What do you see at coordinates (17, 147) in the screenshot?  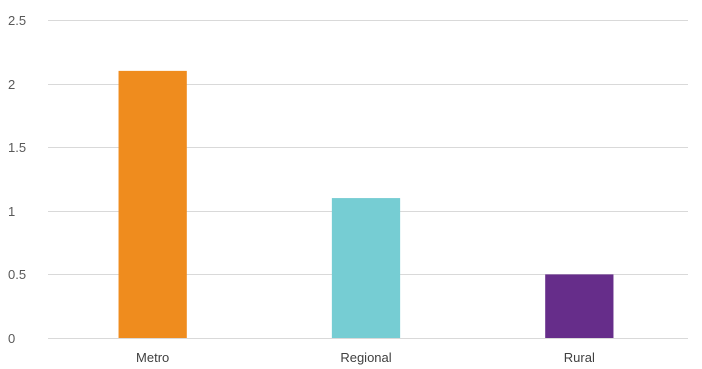 I see `y-tick-label: 1.5` at bounding box center [17, 147].